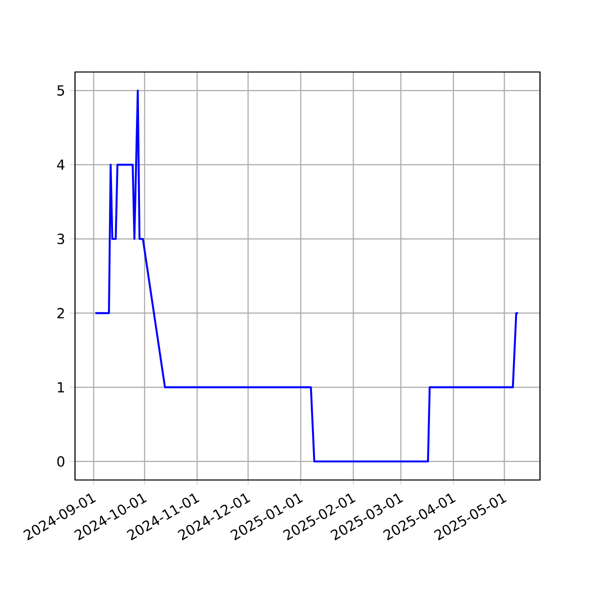 This screenshot has height=600, width=600. I want to click on y-tick-label: 1, so click(61, 387).